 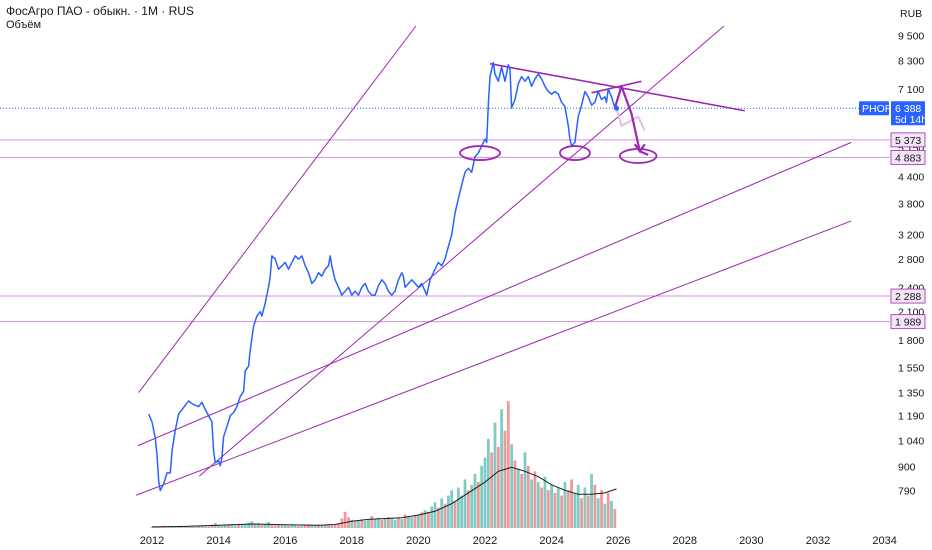 What do you see at coordinates (631, 120) in the screenshot?
I see `forecast-arrow` at bounding box center [631, 120].